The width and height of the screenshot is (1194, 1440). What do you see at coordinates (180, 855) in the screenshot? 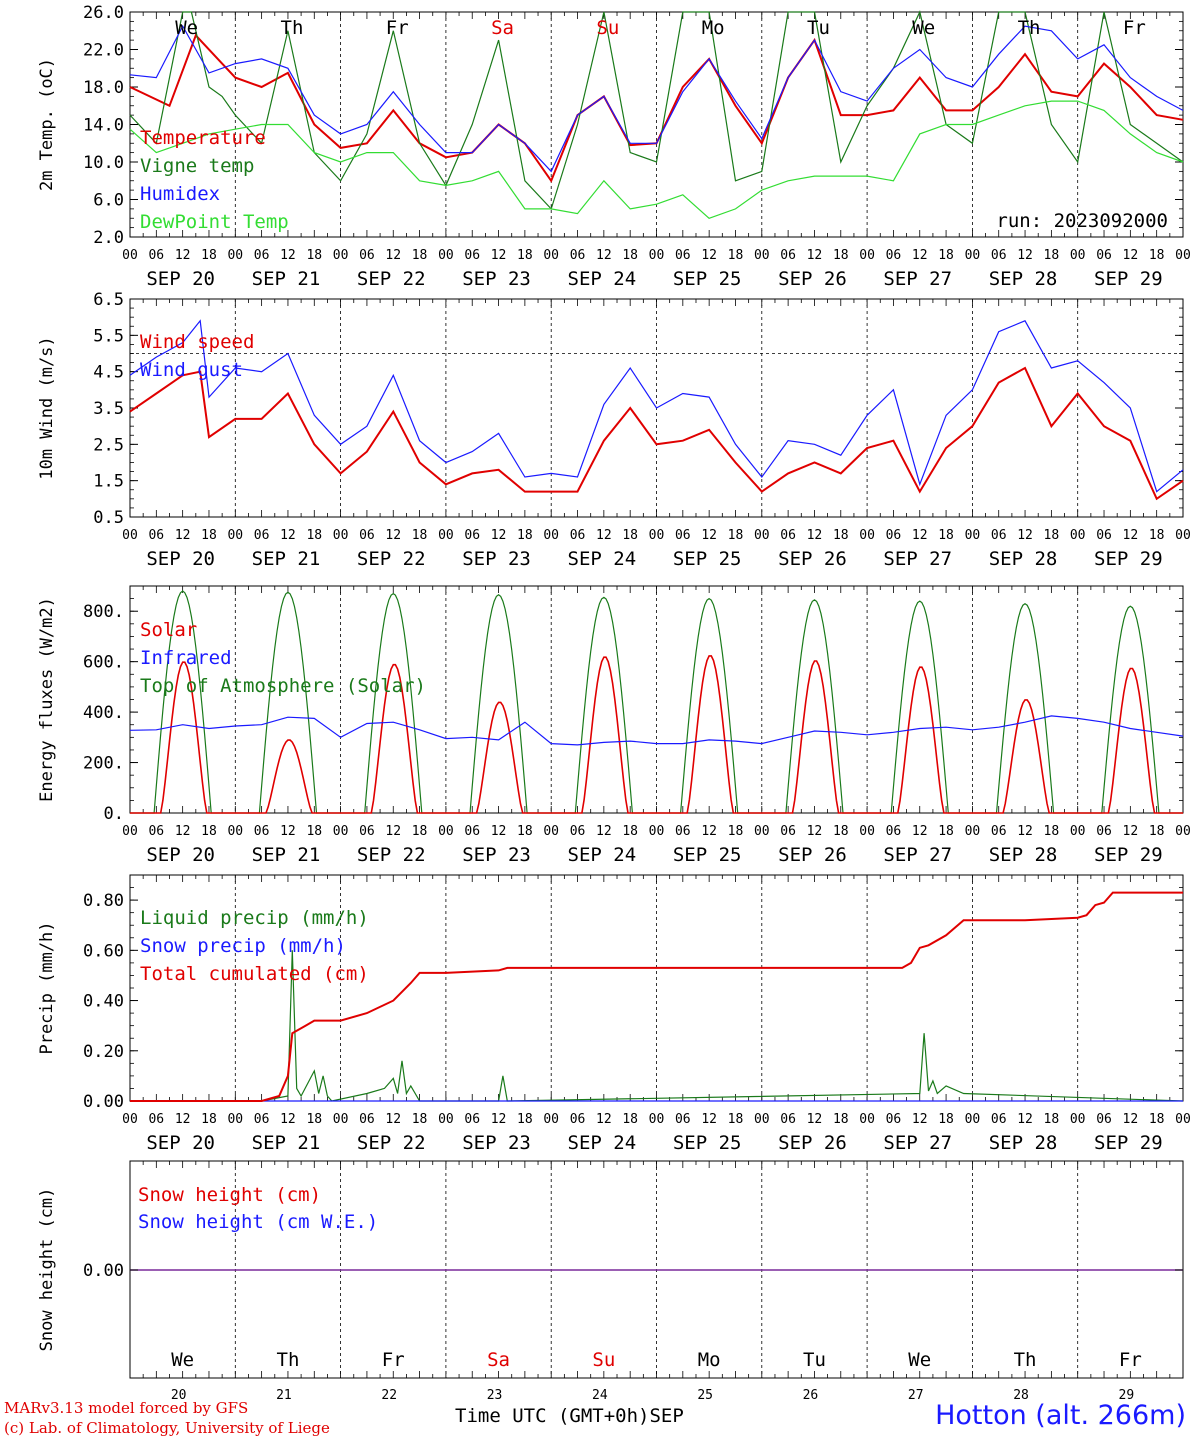
I see `x-date-label: SEP 20` at bounding box center [180, 855].